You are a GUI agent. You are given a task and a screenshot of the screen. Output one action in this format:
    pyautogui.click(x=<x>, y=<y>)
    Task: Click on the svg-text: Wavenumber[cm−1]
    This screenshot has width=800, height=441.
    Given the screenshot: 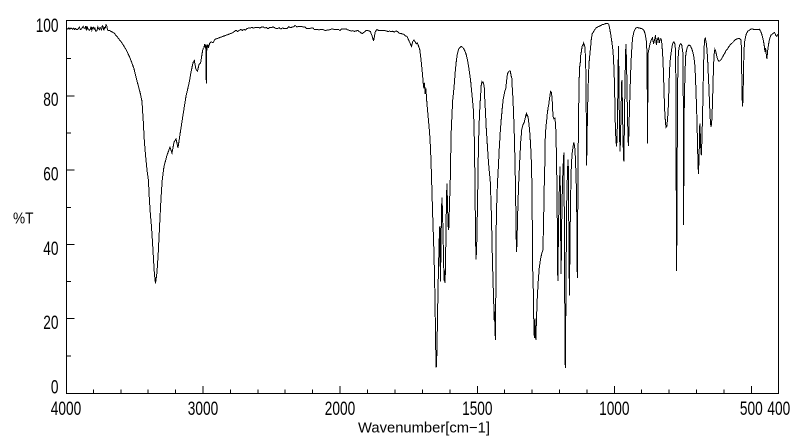 What is the action you would take?
    pyautogui.click(x=424, y=428)
    